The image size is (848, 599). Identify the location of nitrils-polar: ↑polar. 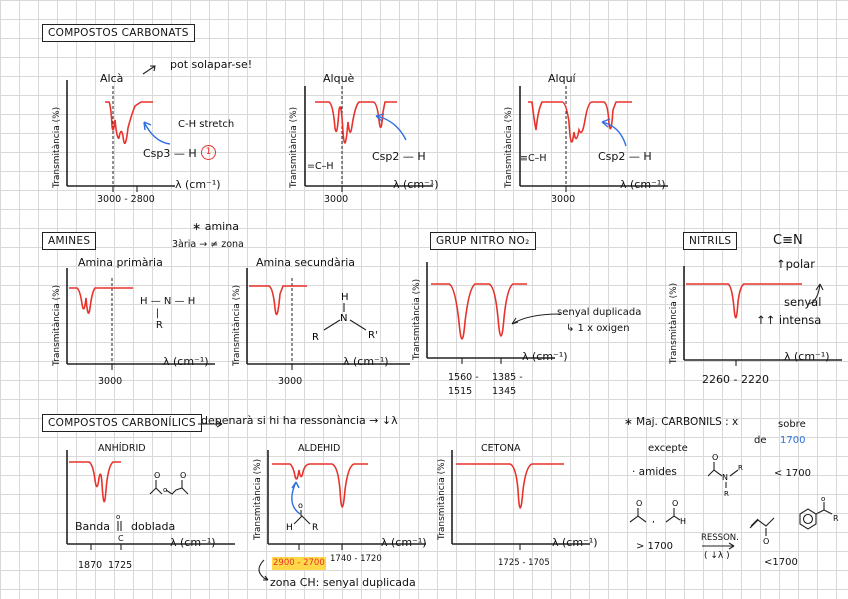
(795, 264).